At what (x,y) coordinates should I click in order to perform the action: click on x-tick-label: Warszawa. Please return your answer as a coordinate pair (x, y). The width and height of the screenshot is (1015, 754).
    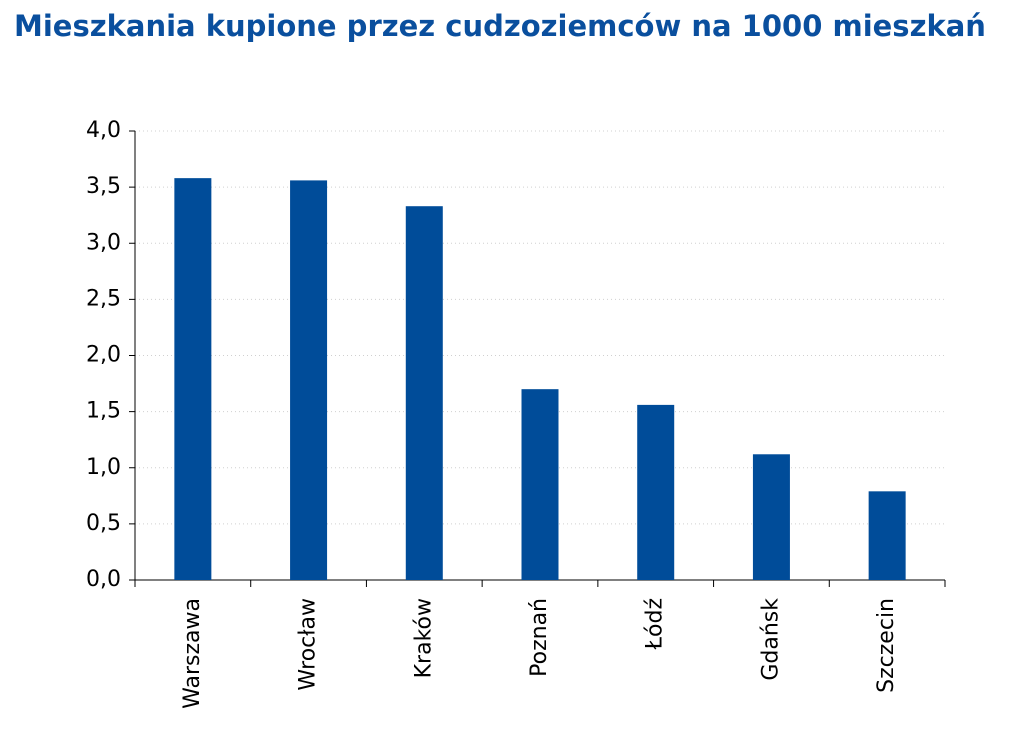
    Looking at the image, I should click on (192, 653).